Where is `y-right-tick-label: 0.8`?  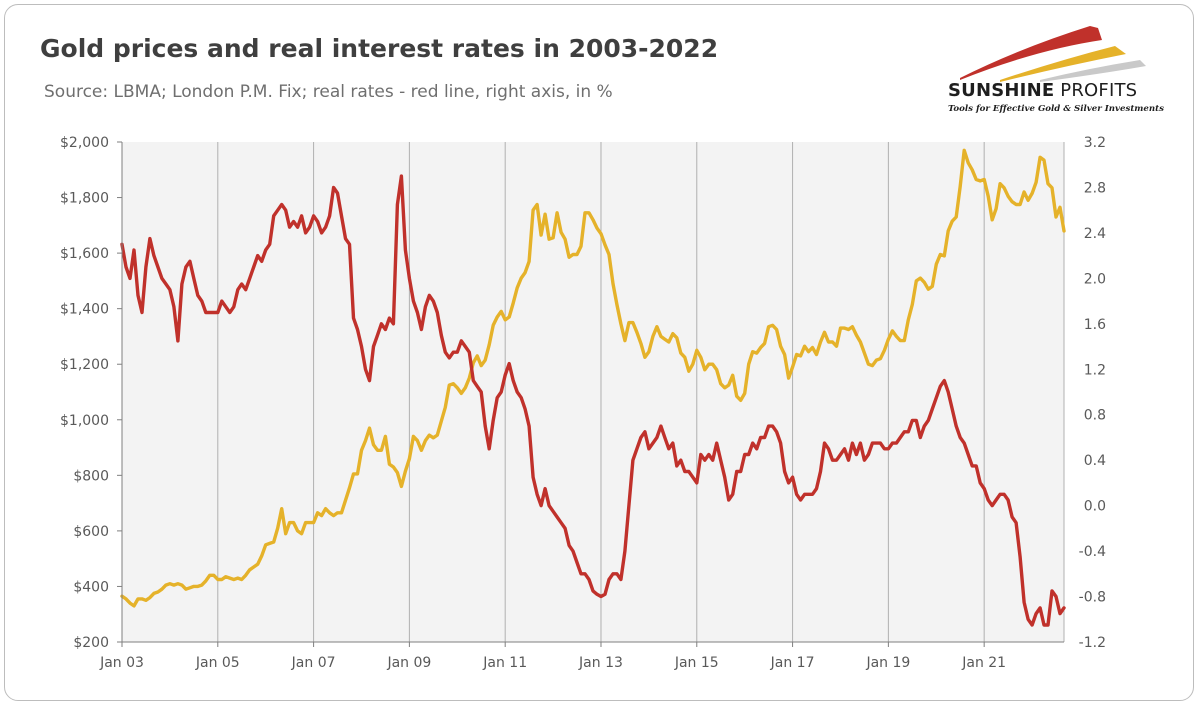
y-right-tick-label: 0.8 is located at coordinates (1095, 416).